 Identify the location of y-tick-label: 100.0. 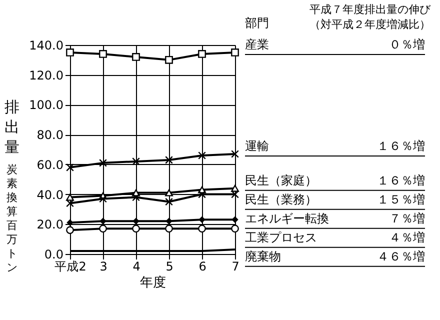
(46, 105).